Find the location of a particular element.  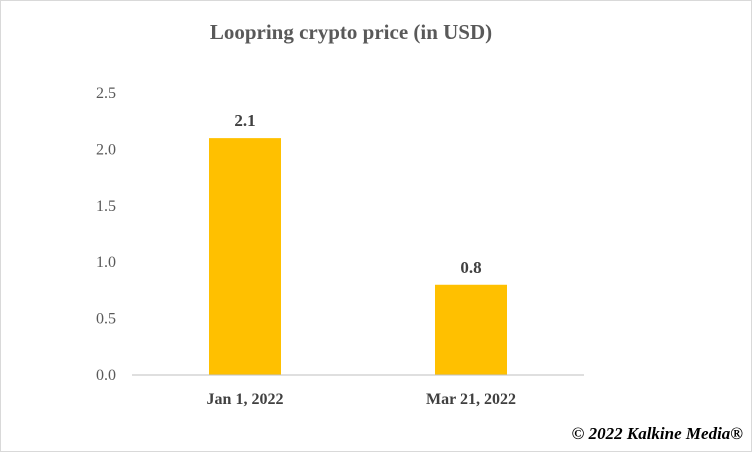

y-axis: 0.0 0.5 1.0 1.5 2.0 2.5 is located at coordinates (106, 234).